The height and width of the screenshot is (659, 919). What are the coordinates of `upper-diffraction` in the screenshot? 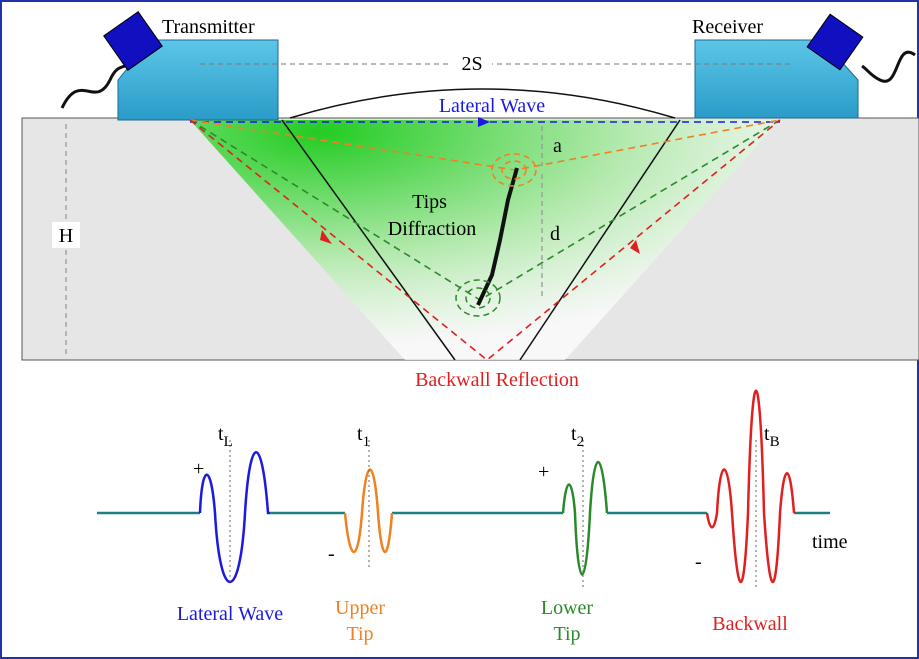 It's located at (514, 170).